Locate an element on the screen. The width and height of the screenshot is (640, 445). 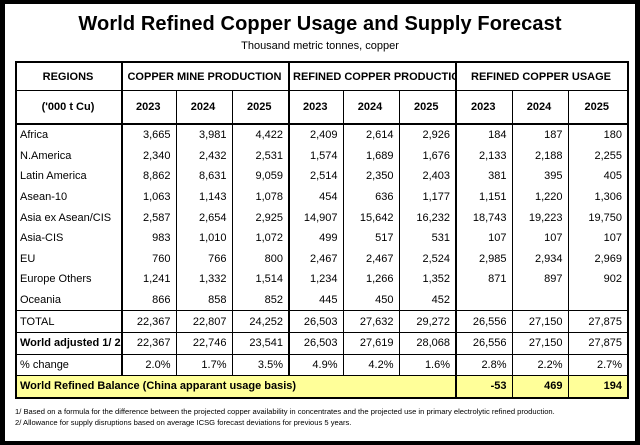
value-cell: 1,676 is located at coordinates (427, 156).